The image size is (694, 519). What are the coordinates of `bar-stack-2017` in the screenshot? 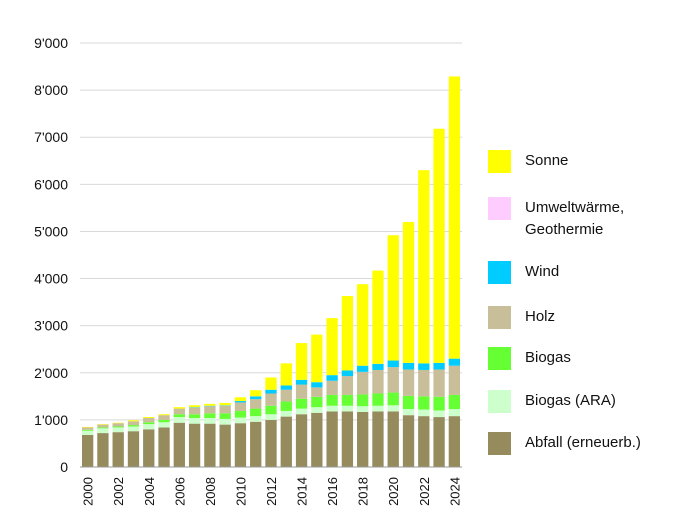 It's located at (347, 381).